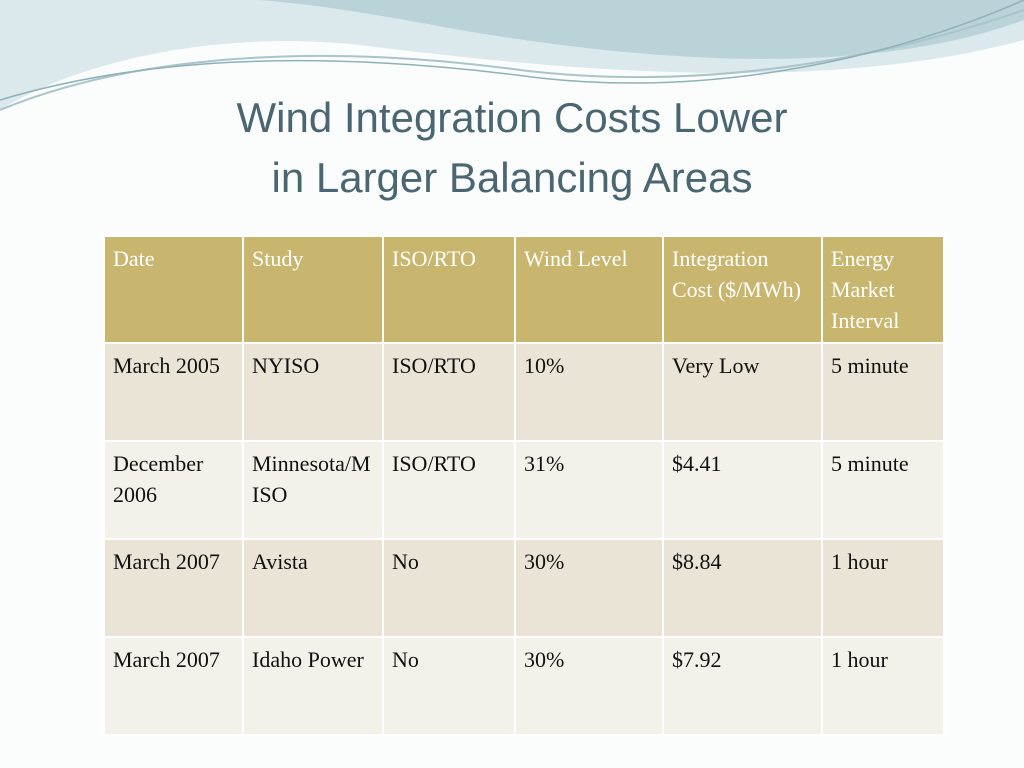 This screenshot has height=768, width=1024. What do you see at coordinates (313, 490) in the screenshot?
I see `table-cell: Minnesota/MISO` at bounding box center [313, 490].